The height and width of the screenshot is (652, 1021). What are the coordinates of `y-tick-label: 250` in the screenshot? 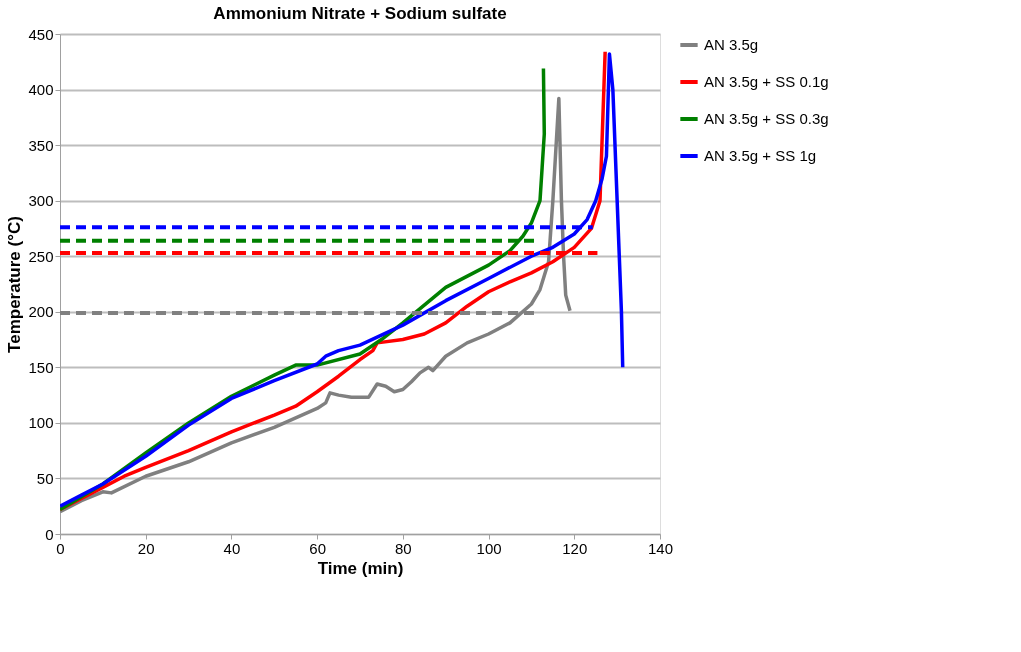 It's located at (41, 256).